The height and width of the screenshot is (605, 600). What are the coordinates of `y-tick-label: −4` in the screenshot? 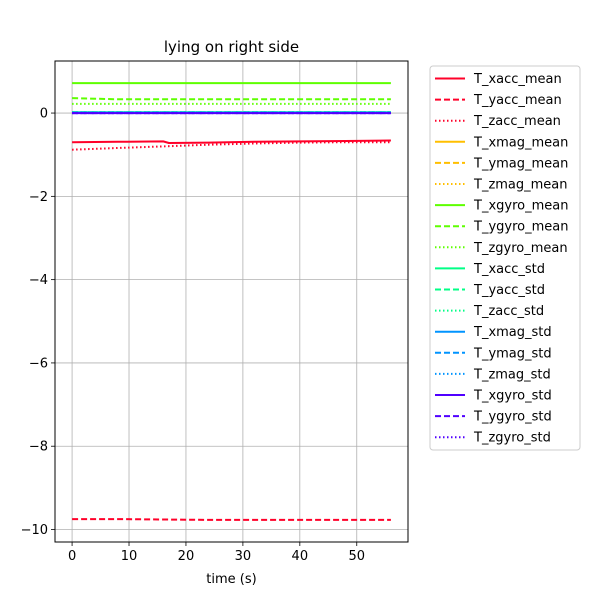 It's located at (38, 280).